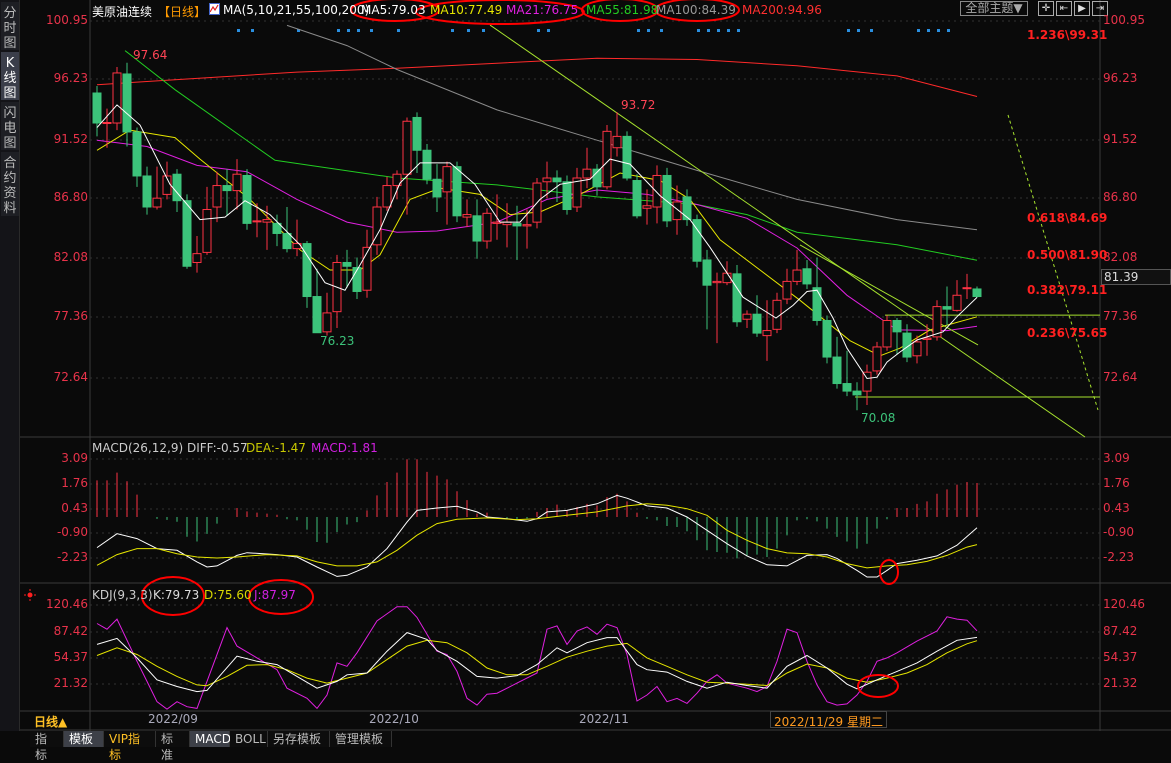  What do you see at coordinates (299, 739) in the screenshot?
I see `tab-6: 另存模板` at bounding box center [299, 739].